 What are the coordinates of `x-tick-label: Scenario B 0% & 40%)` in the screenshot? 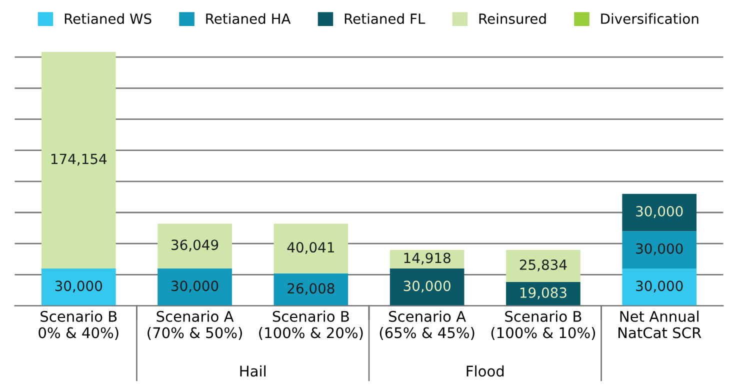 It's located at (78, 325).